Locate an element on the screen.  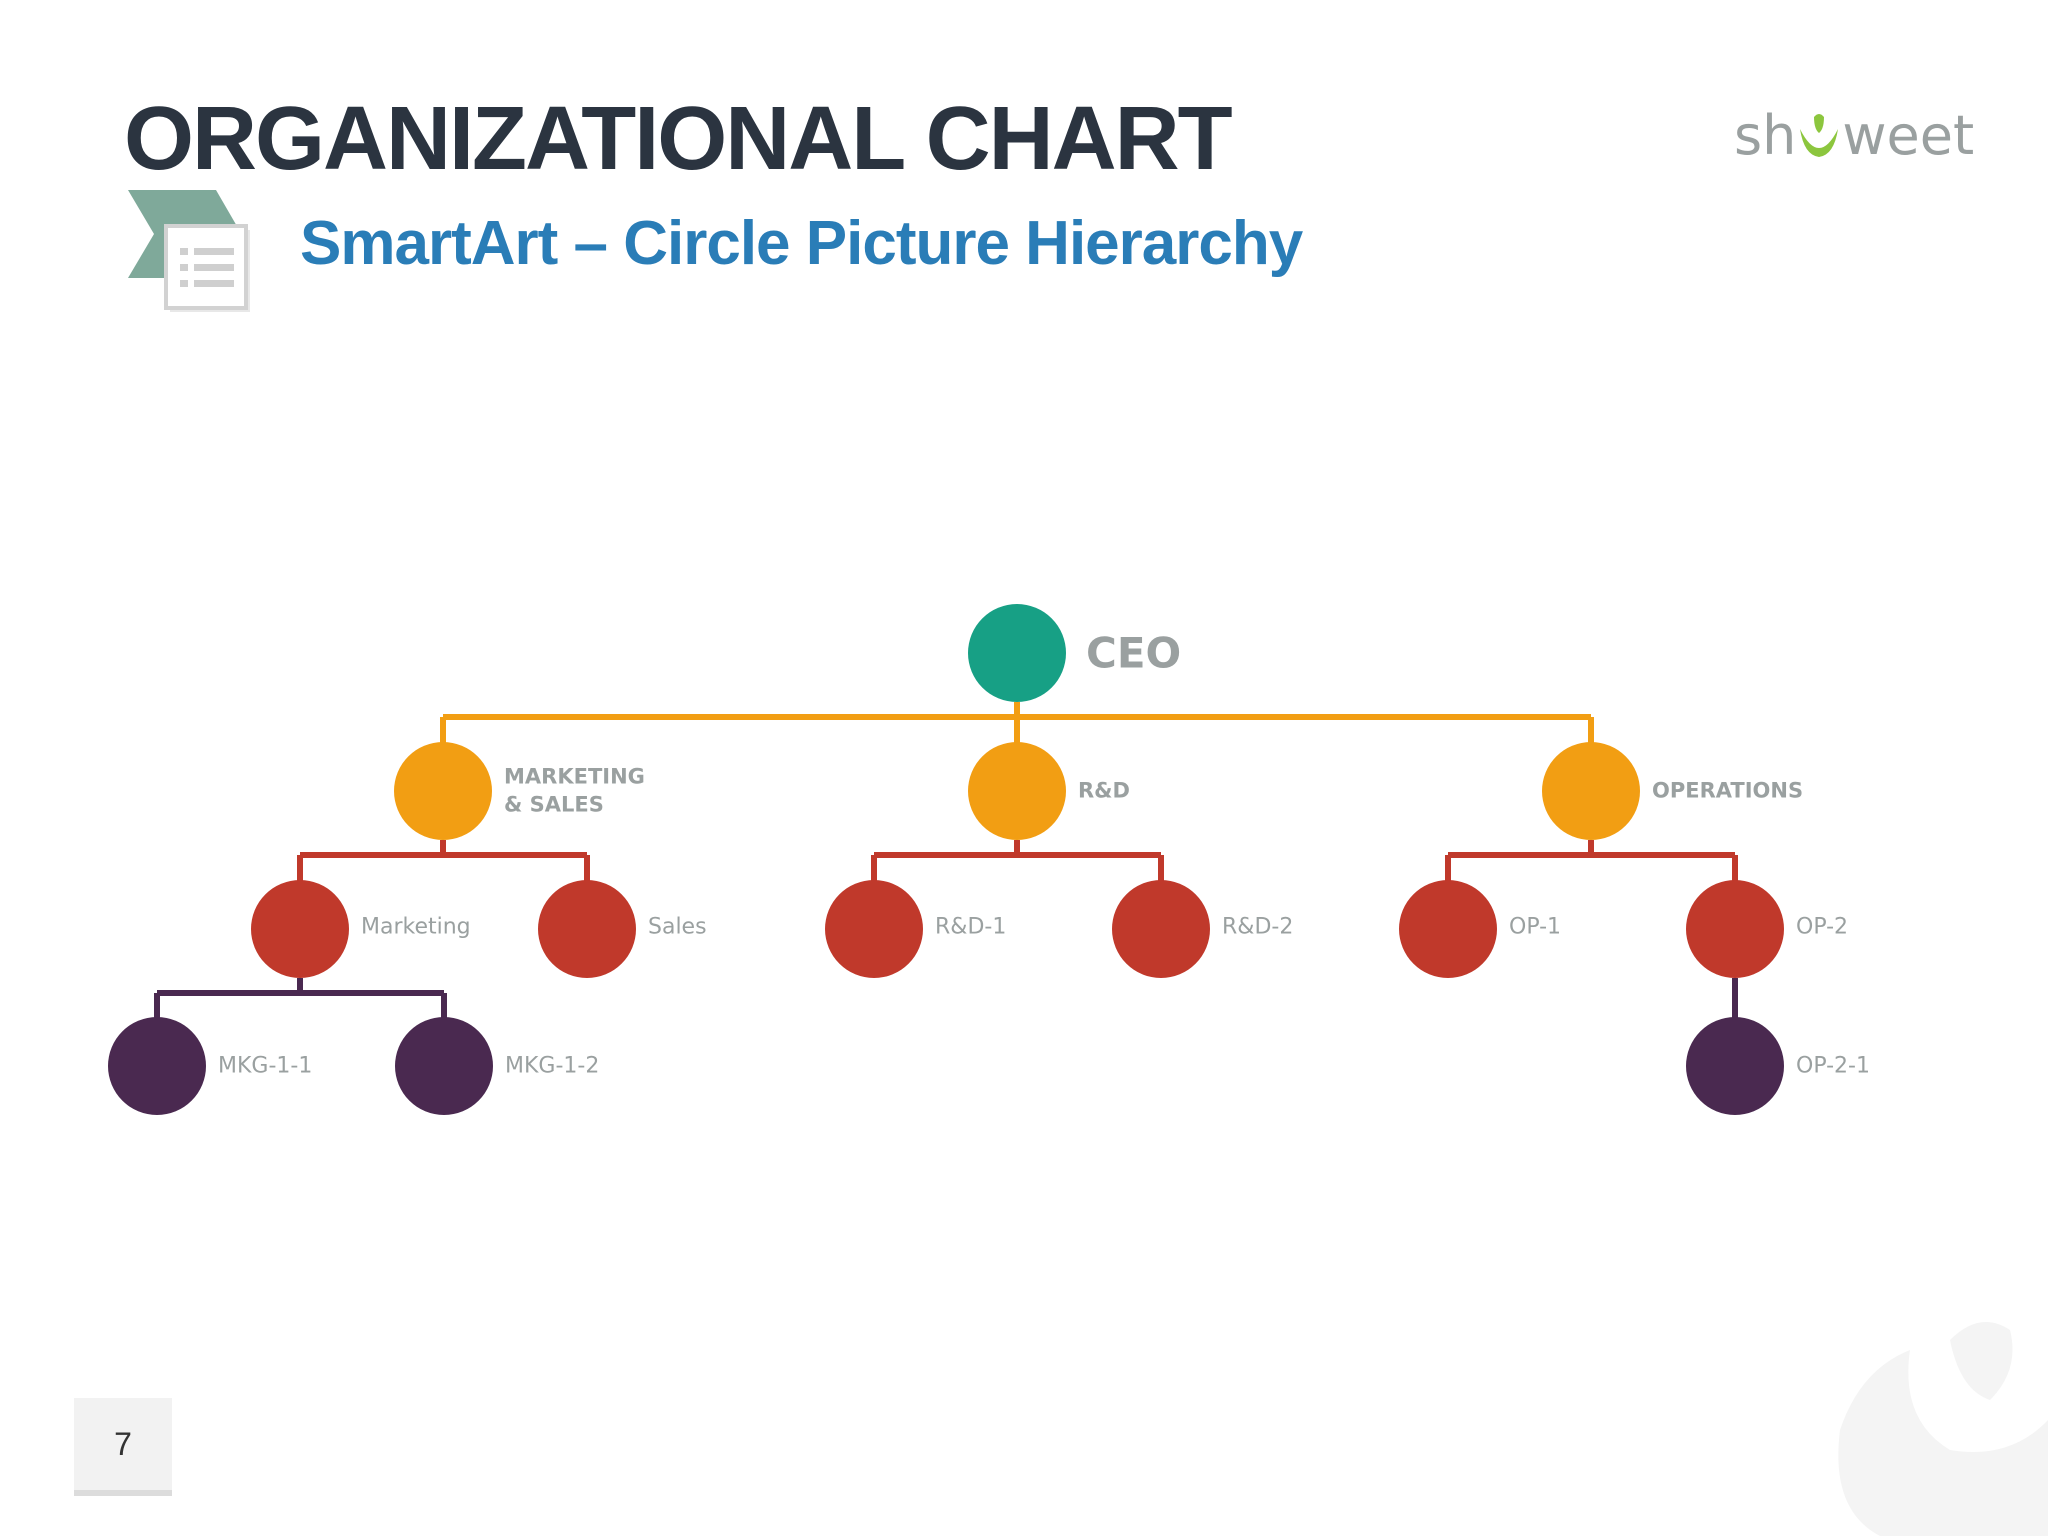
slide-title: ORGANIZATIONAL CHART is located at coordinates (678, 139).